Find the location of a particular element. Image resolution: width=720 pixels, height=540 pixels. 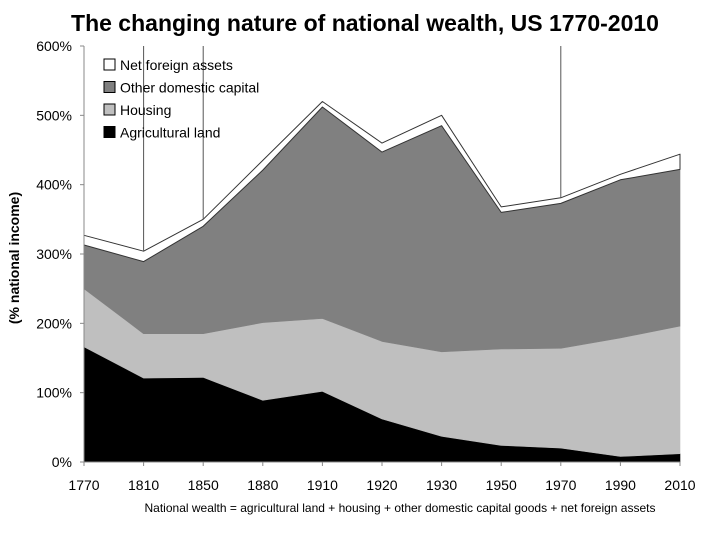

y-tick-label: 0% is located at coordinates (62, 462).